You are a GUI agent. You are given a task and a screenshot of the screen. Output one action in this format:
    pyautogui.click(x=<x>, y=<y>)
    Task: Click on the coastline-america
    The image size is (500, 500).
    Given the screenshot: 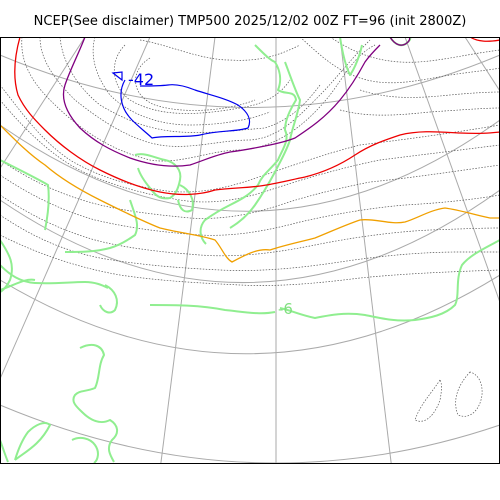 What is the action you would take?
    pyautogui.click(x=95, y=403)
    